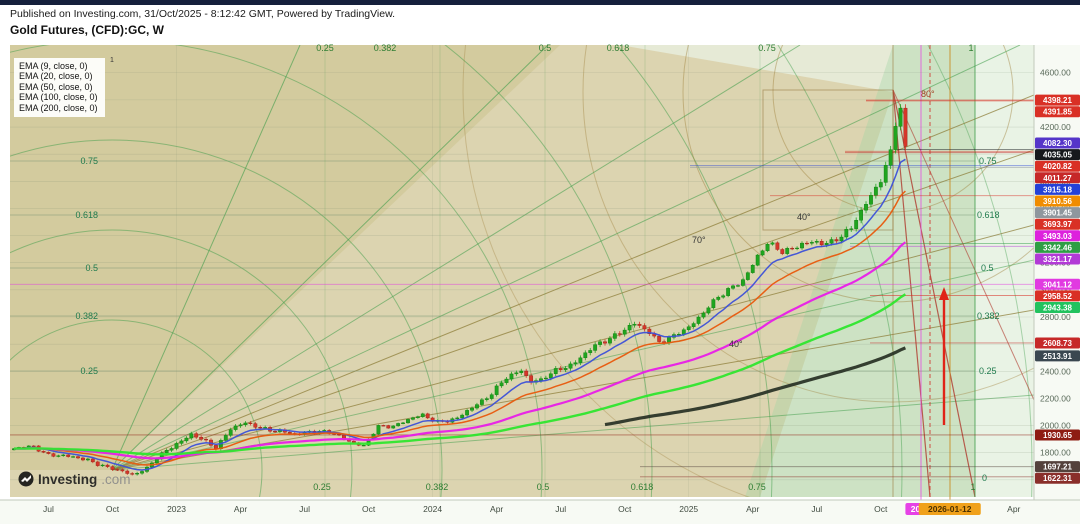 The height and width of the screenshot is (524, 1080). What do you see at coordinates (304, 509) in the screenshot?
I see `date-label: Jul` at bounding box center [304, 509].